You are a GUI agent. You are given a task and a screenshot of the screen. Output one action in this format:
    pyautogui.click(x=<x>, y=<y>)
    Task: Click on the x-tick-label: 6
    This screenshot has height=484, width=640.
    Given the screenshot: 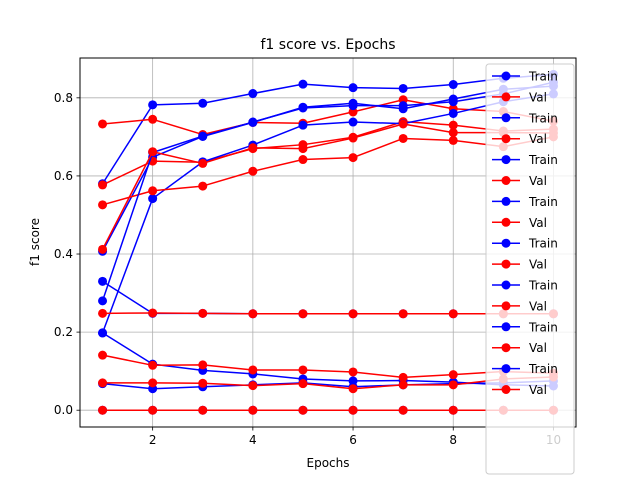 What is the action you would take?
    pyautogui.click(x=353, y=440)
    